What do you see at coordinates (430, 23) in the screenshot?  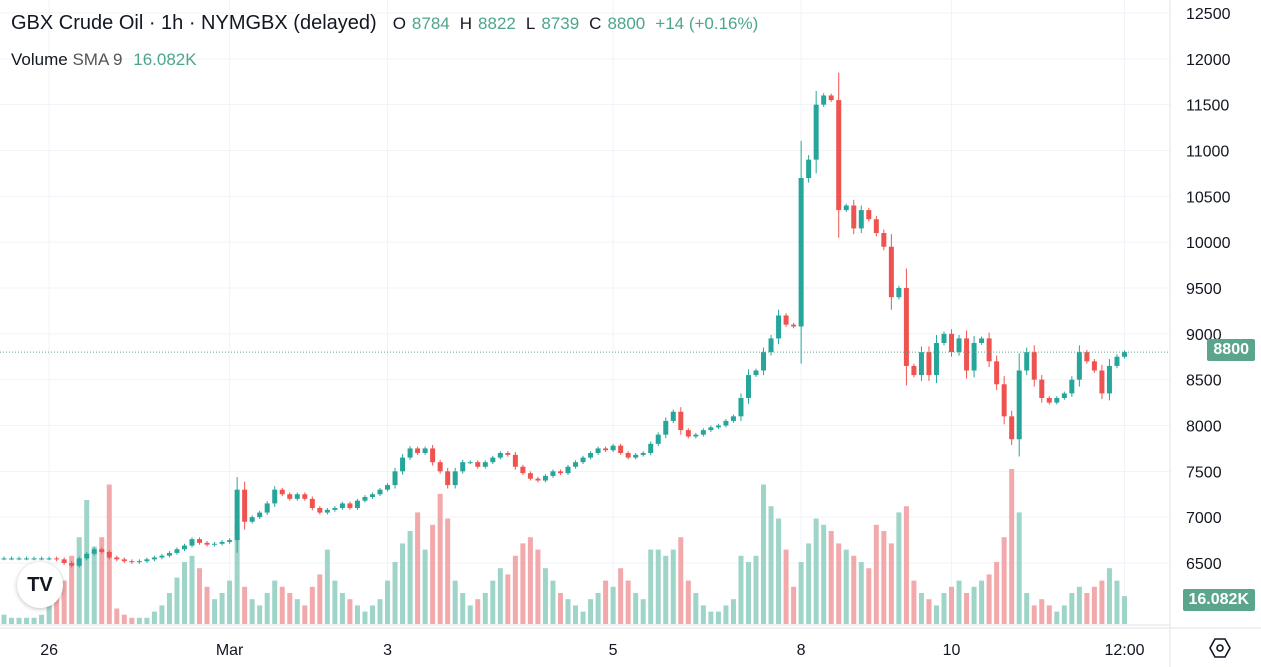 I see `open-value: 8784` at bounding box center [430, 23].